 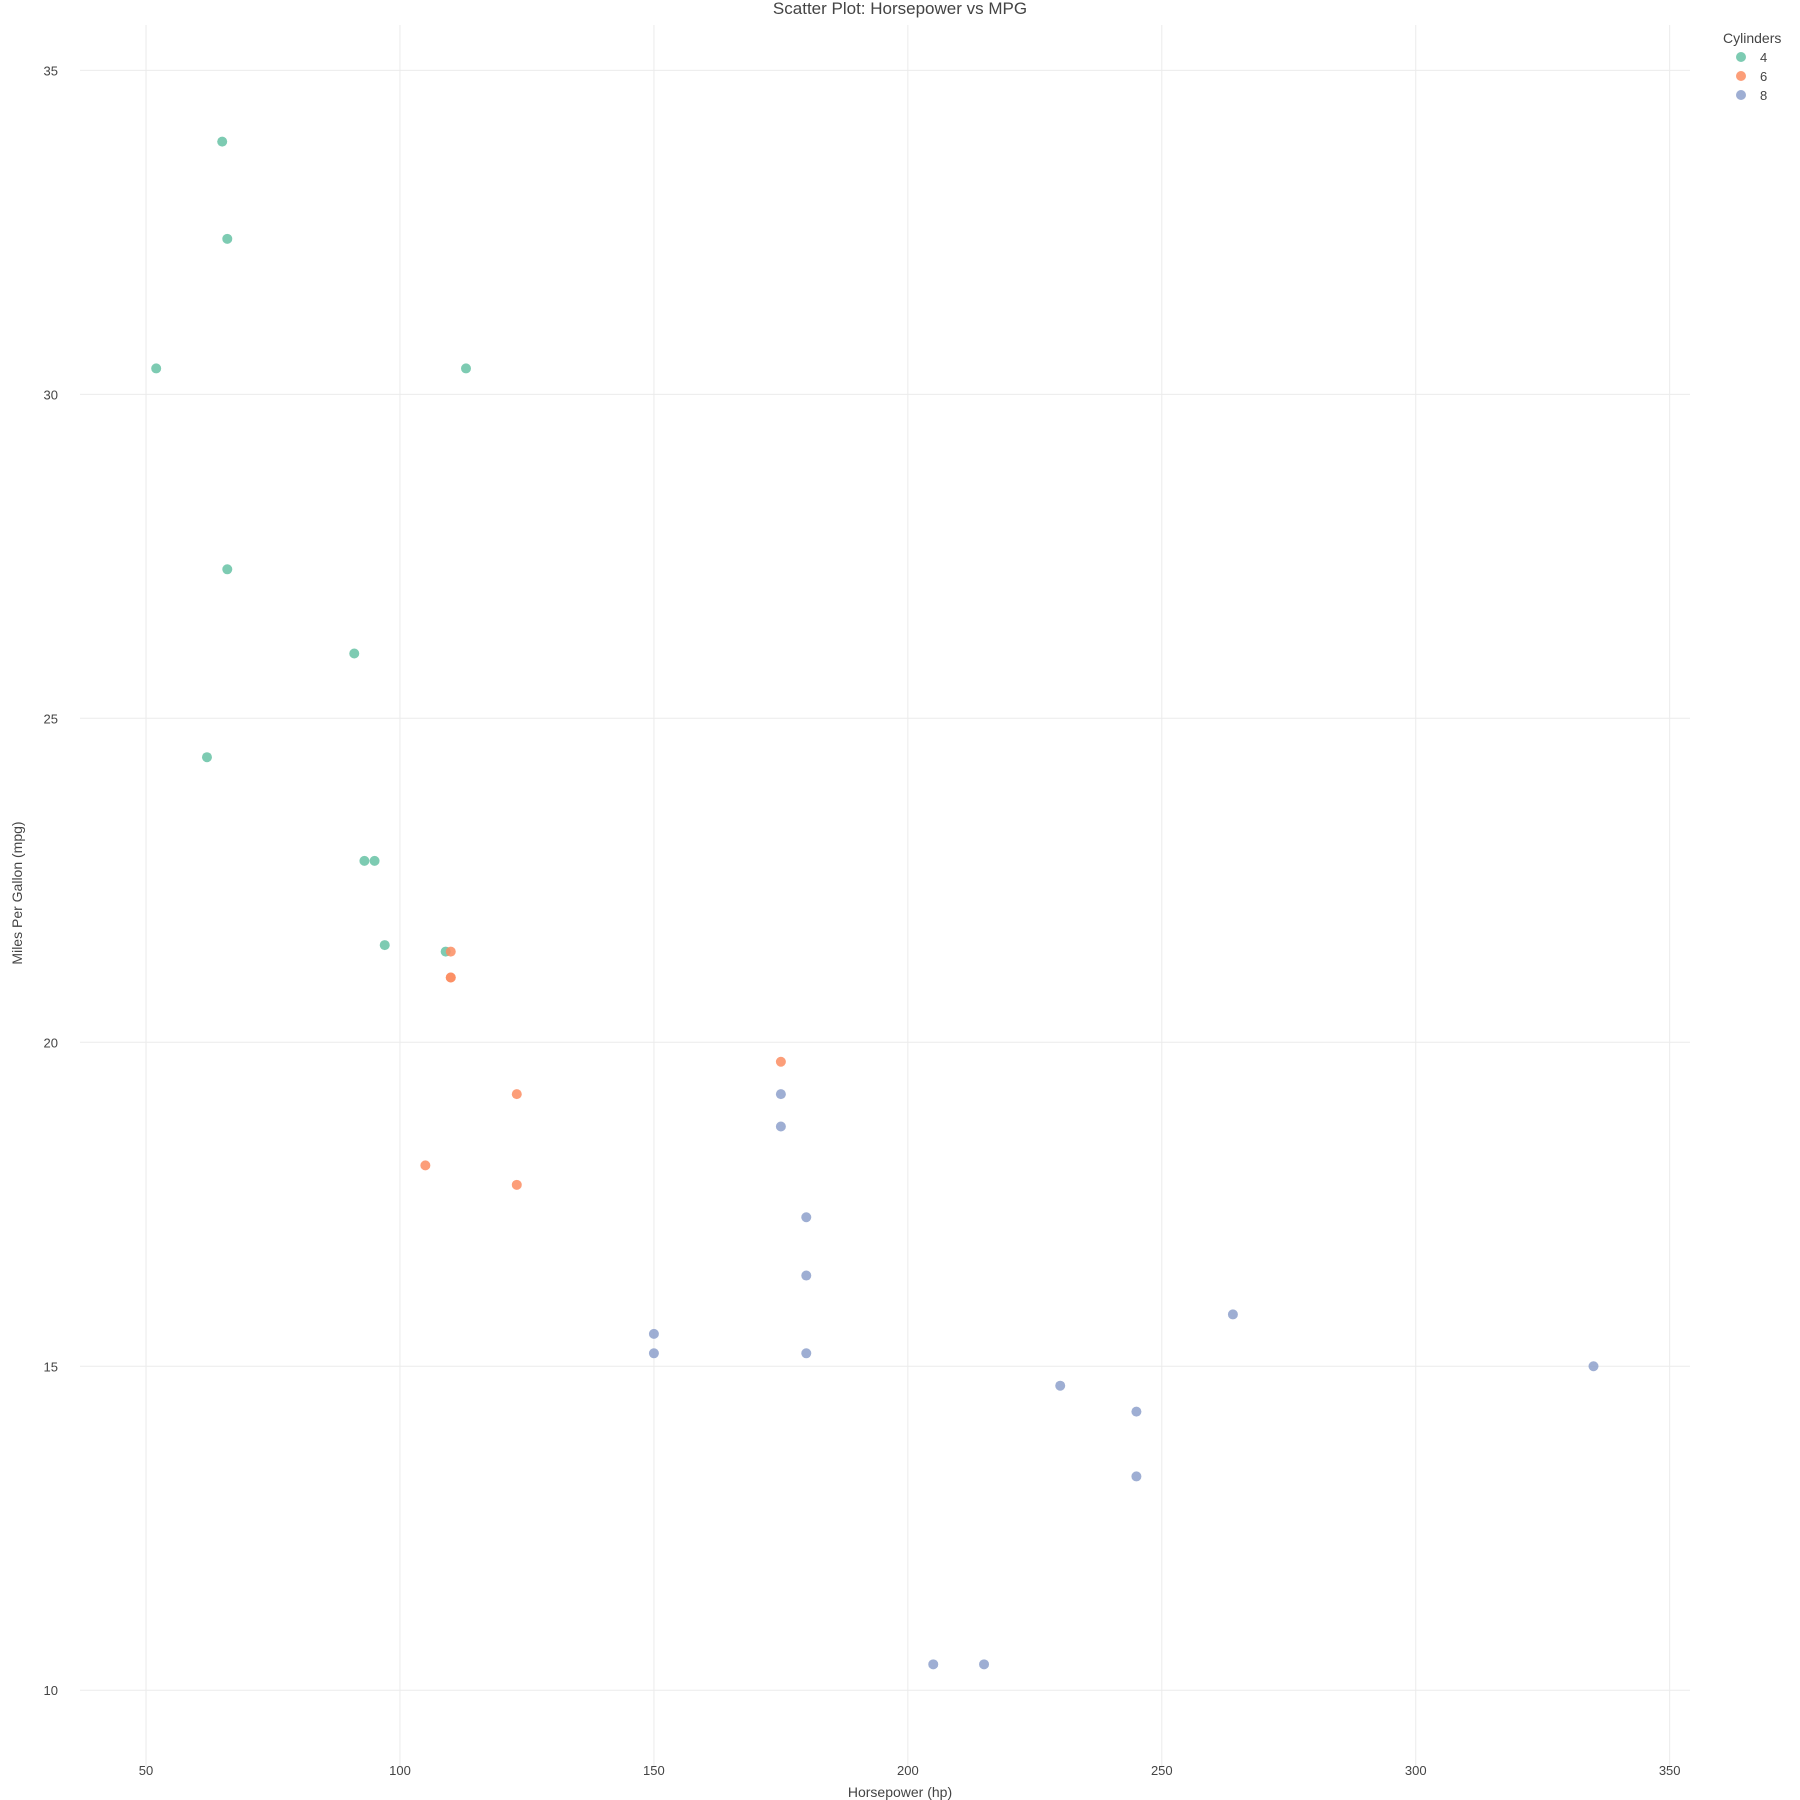 I want to click on y-tick-label: 25, so click(x=51, y=718).